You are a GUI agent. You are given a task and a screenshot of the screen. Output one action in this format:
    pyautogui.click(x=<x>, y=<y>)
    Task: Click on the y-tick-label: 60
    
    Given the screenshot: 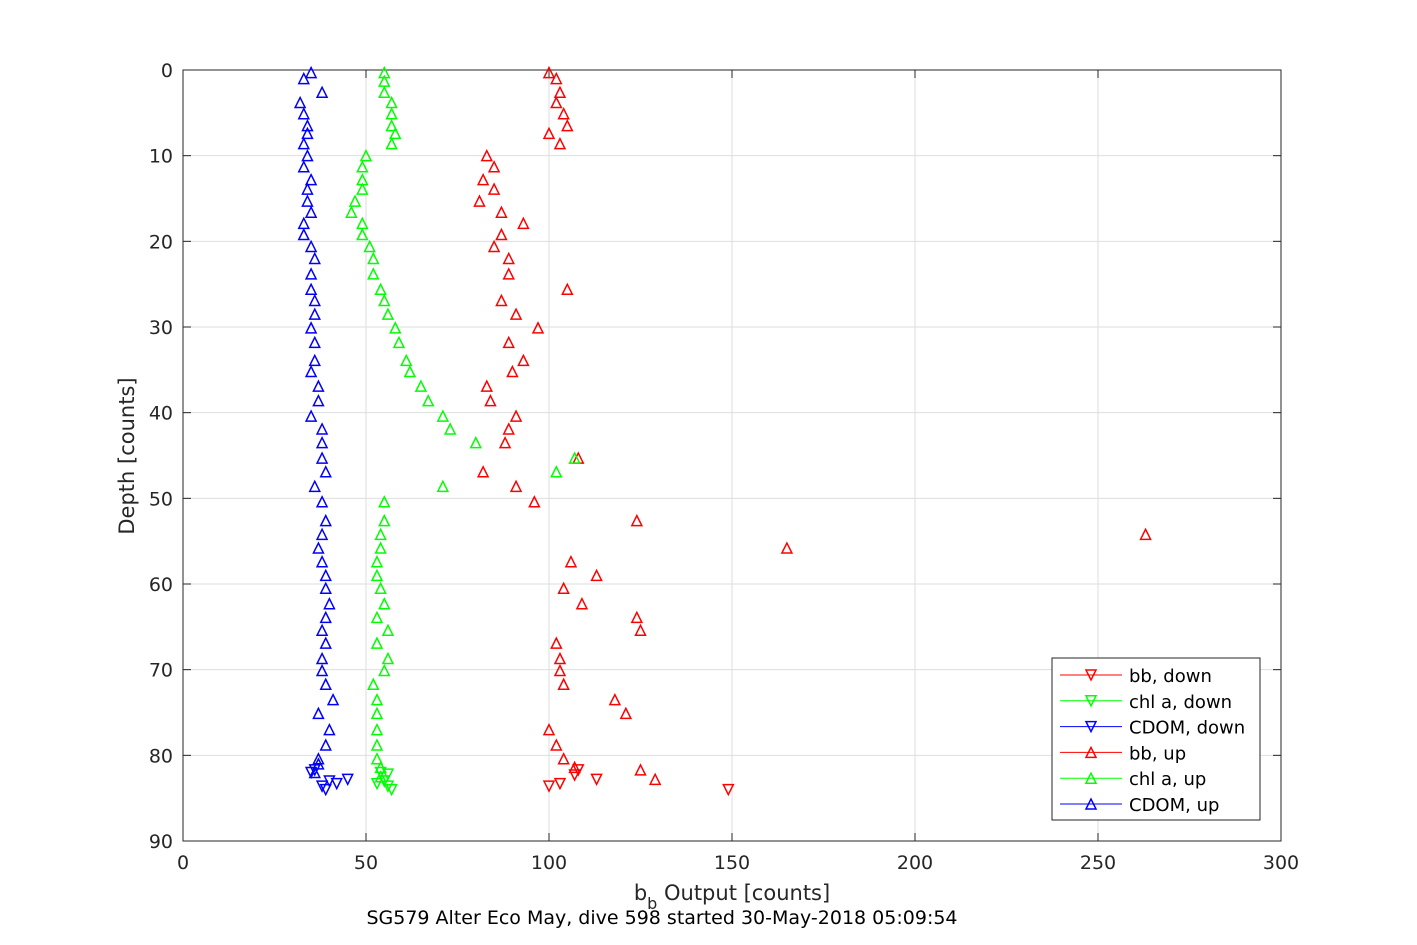 What is the action you would take?
    pyautogui.click(x=161, y=585)
    